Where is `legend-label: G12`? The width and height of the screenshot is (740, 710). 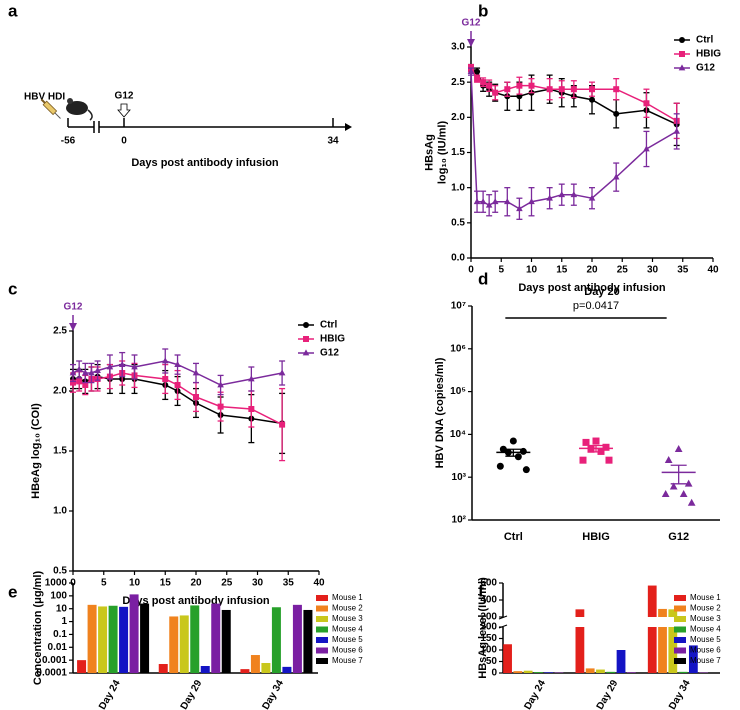
legend-label: G12 is located at coordinates (329, 353).